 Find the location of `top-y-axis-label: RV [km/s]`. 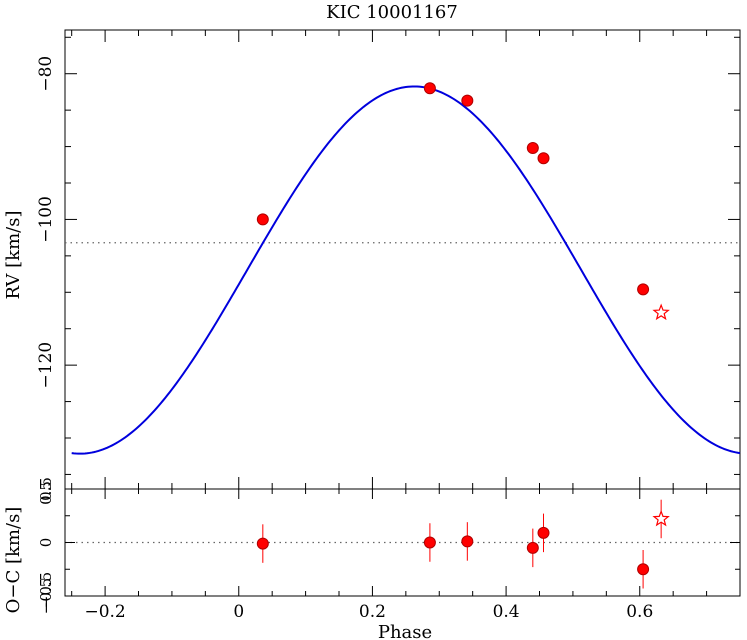

top-y-axis-label: RV [km/s] is located at coordinates (13, 255).